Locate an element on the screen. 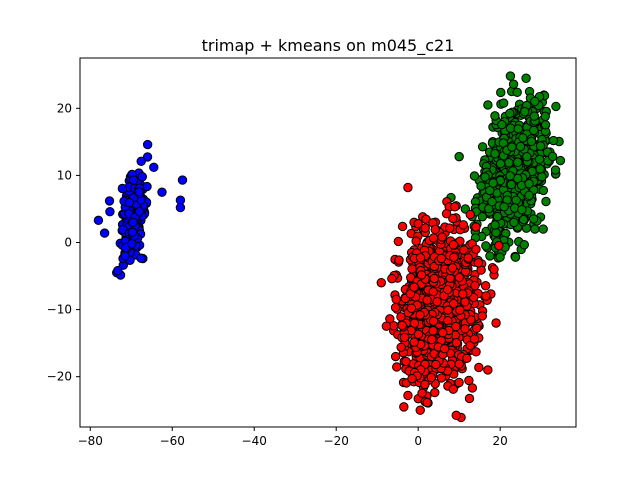  x-tick-label: −40 is located at coordinates (254, 441).